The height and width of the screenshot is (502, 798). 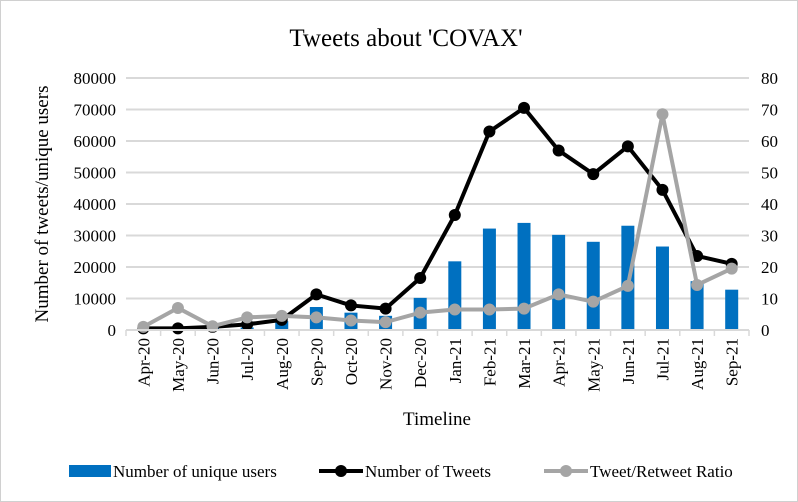 I want to click on y2-tick-label: 40, so click(x=769, y=204).